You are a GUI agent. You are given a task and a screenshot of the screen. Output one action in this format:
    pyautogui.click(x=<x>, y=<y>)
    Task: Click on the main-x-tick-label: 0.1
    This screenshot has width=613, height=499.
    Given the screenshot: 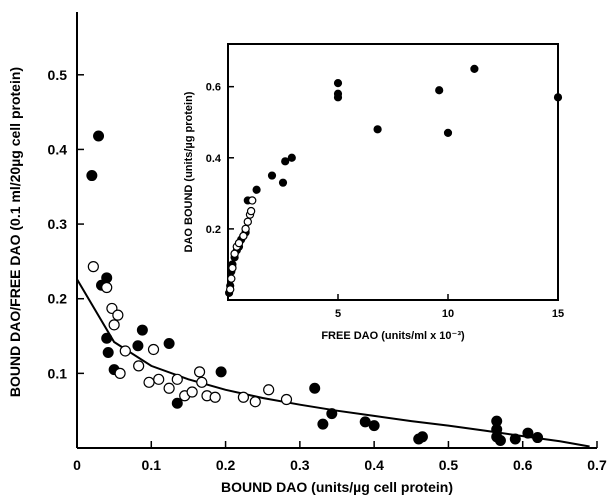 What is the action you would take?
    pyautogui.click(x=152, y=465)
    